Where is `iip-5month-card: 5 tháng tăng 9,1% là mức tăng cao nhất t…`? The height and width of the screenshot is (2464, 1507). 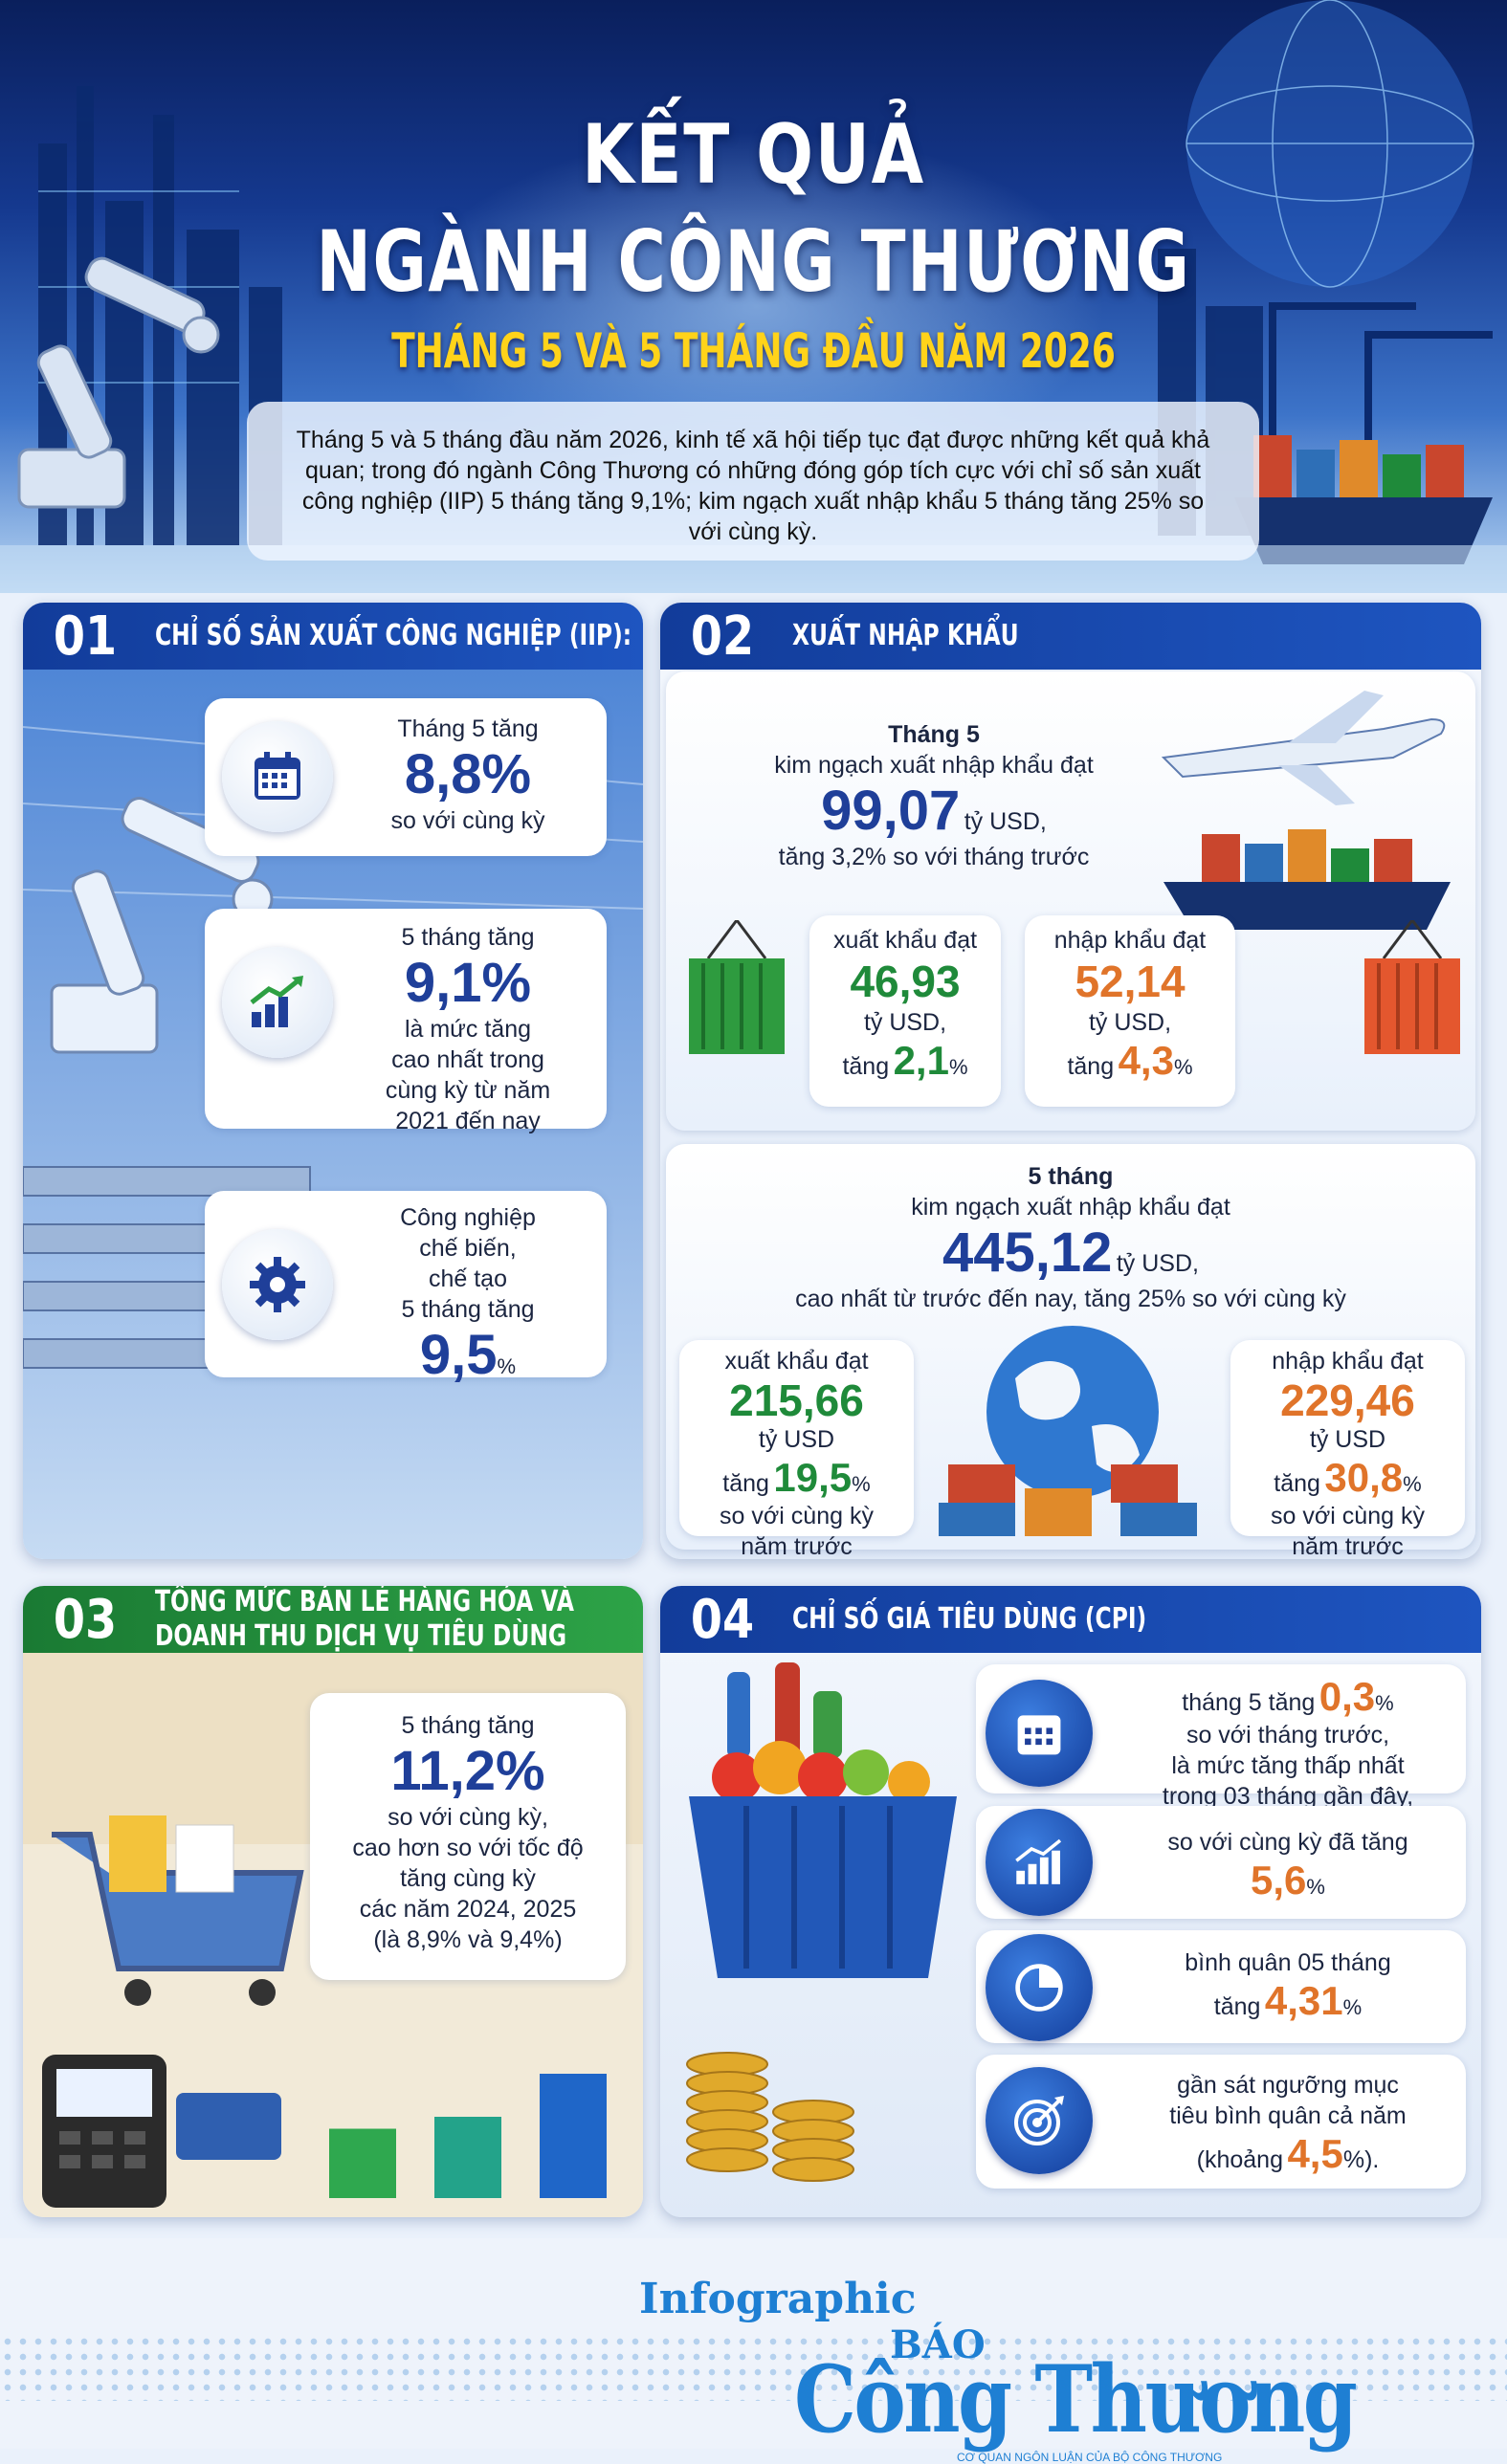 iip-5month-card: 5 tháng tăng 9,1% là mức tăng cao nhất t… is located at coordinates (406, 1022).